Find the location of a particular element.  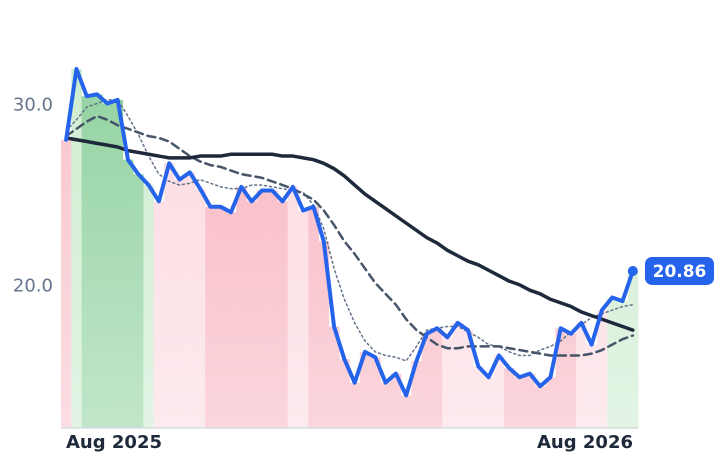

last-point is located at coordinates (632, 270).